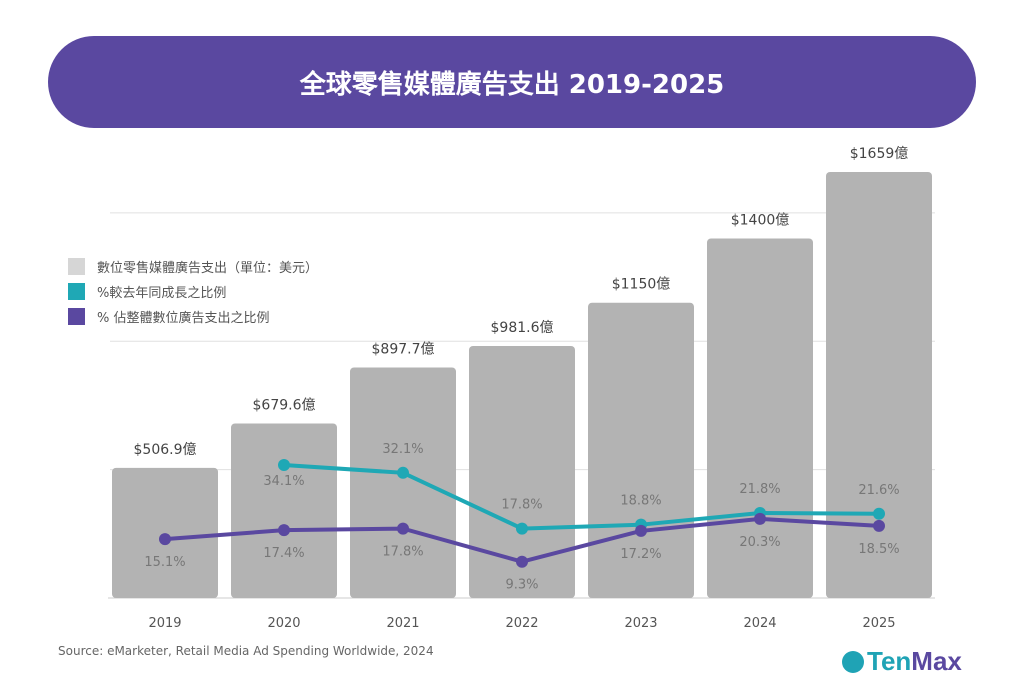 This screenshot has width=1024, height=683. I want to click on x-tick-label: 2021, so click(402, 623).